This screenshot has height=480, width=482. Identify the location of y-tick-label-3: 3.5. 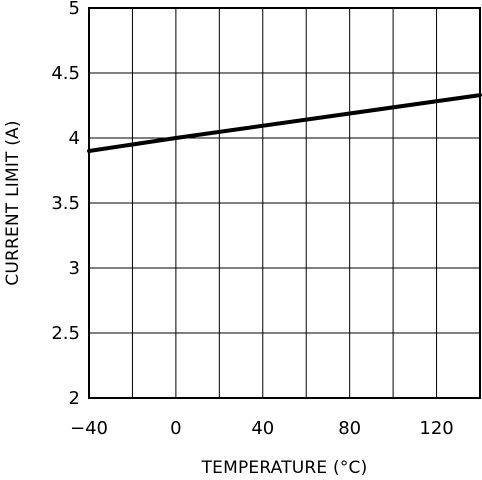
(65, 203).